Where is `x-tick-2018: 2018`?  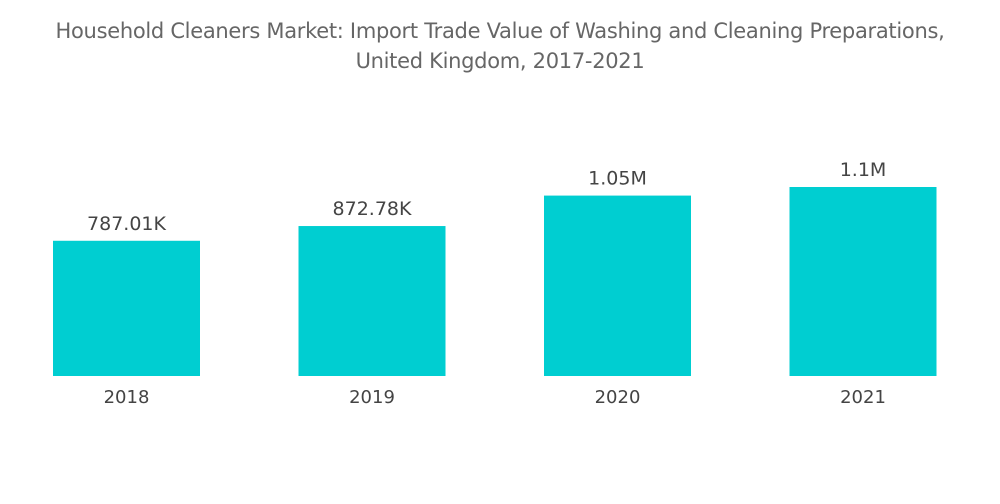
x-tick-2018: 2018 is located at coordinates (127, 397).